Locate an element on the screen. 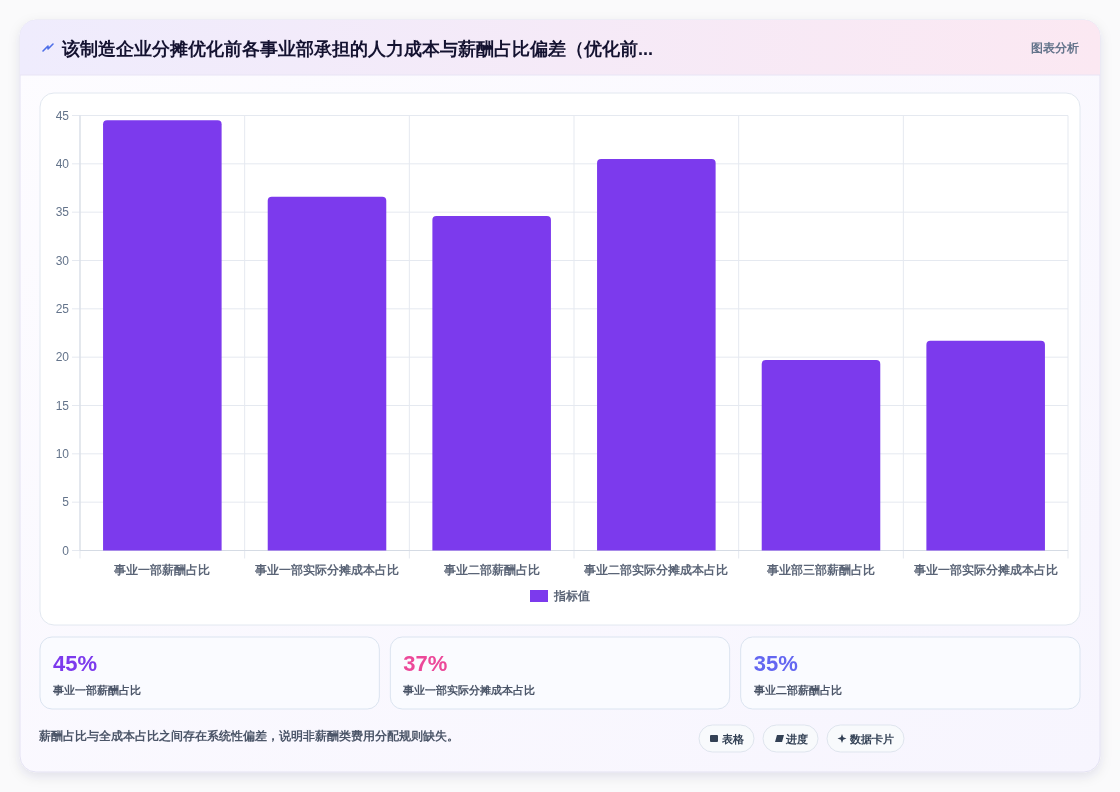  subtitle: 图表分析 is located at coordinates (1055, 48).